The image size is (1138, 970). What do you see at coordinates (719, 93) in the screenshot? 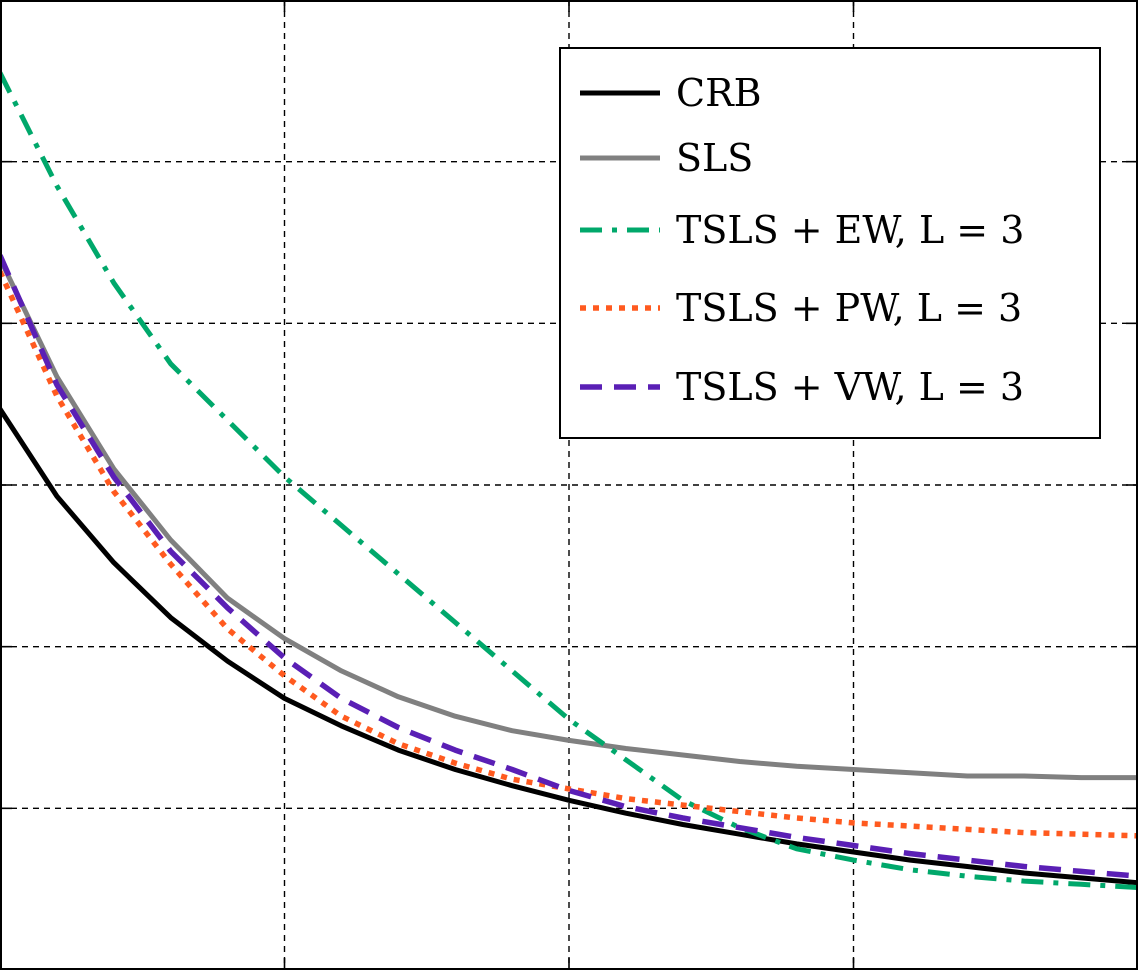
I see `legend-label-0: CRB` at bounding box center [719, 93].